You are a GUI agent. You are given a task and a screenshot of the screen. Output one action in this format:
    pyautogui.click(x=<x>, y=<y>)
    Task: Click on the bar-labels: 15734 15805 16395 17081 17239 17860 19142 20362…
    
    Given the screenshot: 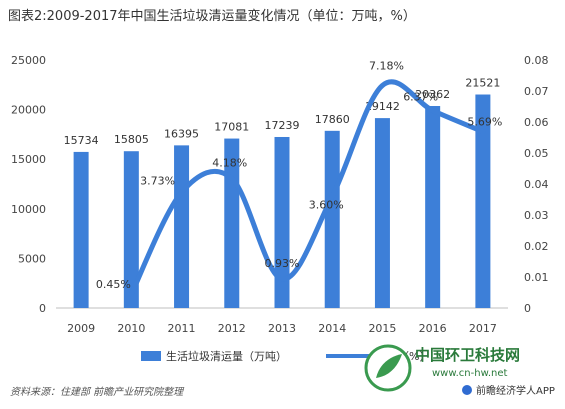 What is the action you would take?
    pyautogui.click(x=282, y=112)
    